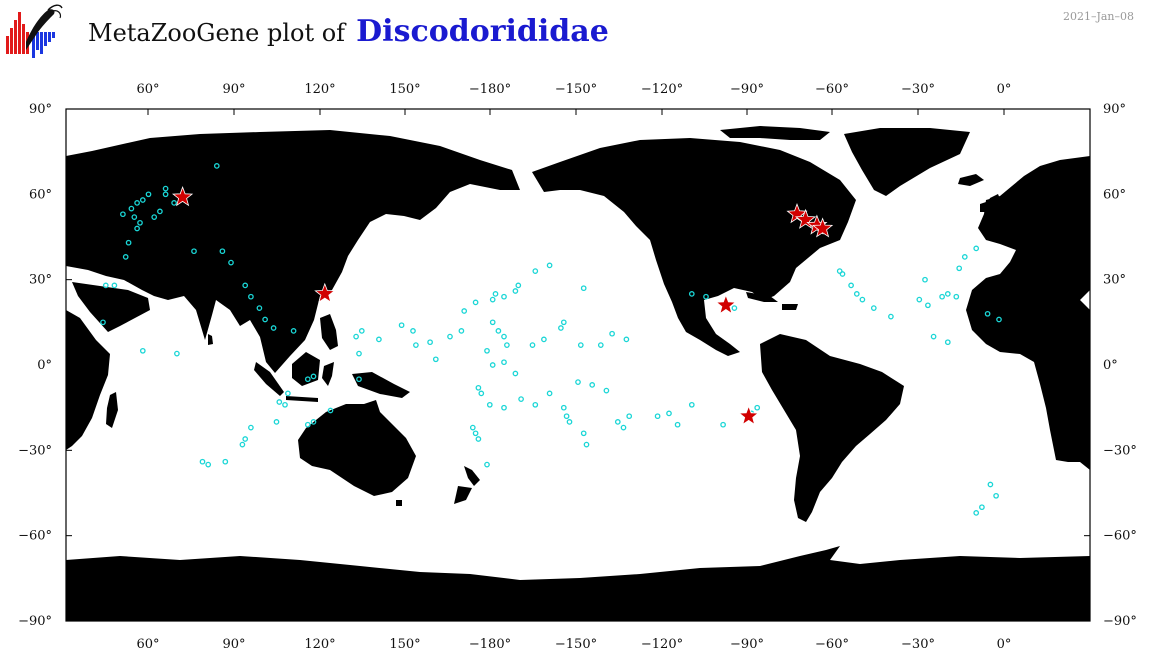 This screenshot has height=666, width=1150. I want to click on japan, so click(332, 238).